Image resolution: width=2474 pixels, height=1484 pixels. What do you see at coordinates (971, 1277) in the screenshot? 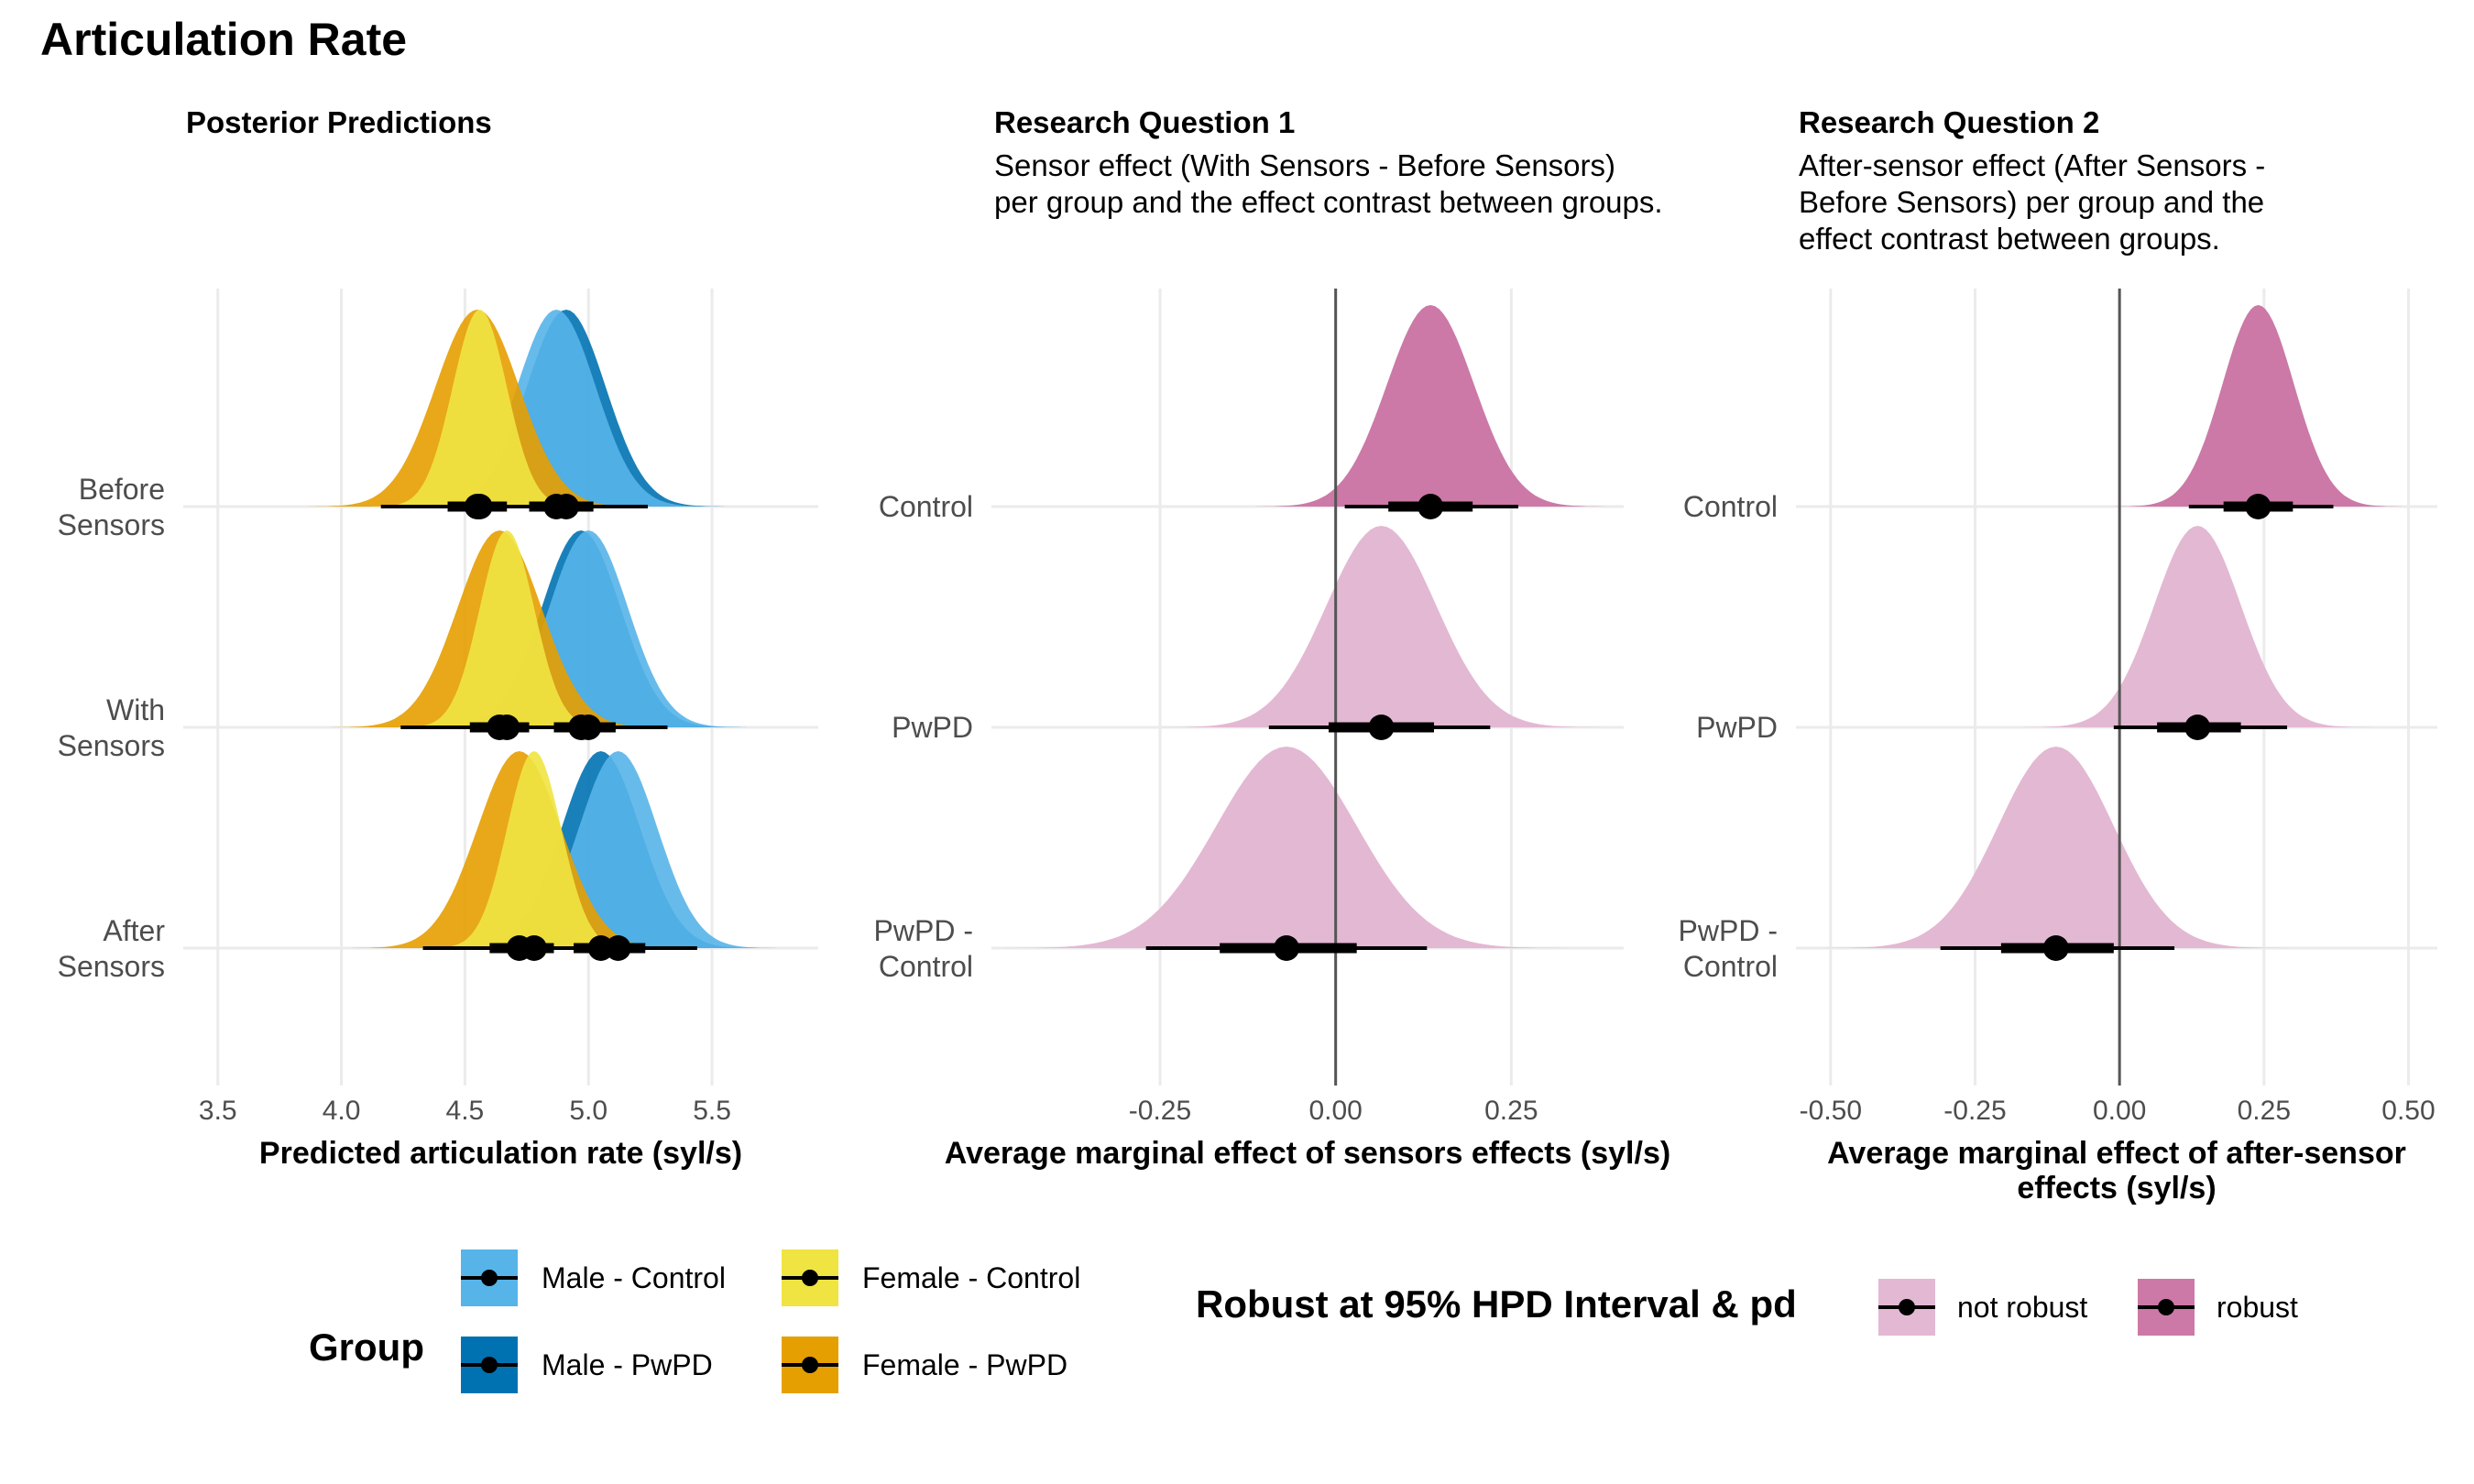
I see `legend-group-label: Female - Control` at bounding box center [971, 1277].